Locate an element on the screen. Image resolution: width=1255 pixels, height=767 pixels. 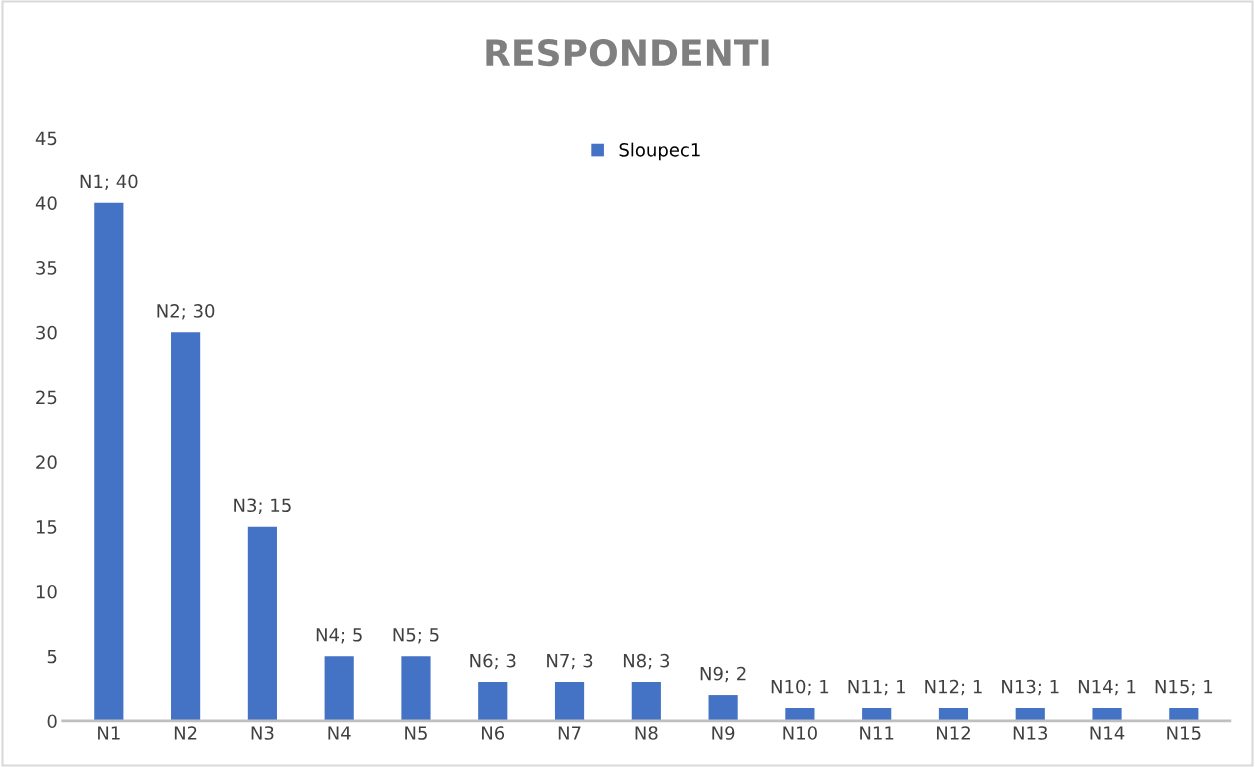
y-tick-label: 15 is located at coordinates (46, 527).